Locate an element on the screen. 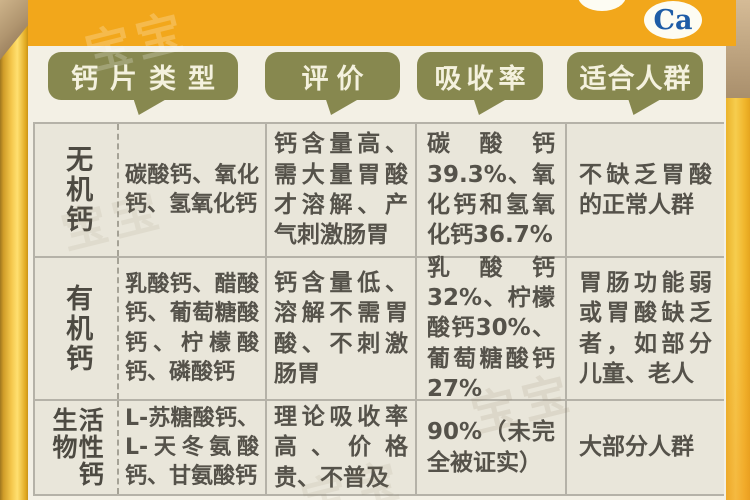 The image size is (750, 500). types-cell: L-苏糖酸钙、L-天冬氨酸钙、甘氨酸钙 is located at coordinates (191, 447).